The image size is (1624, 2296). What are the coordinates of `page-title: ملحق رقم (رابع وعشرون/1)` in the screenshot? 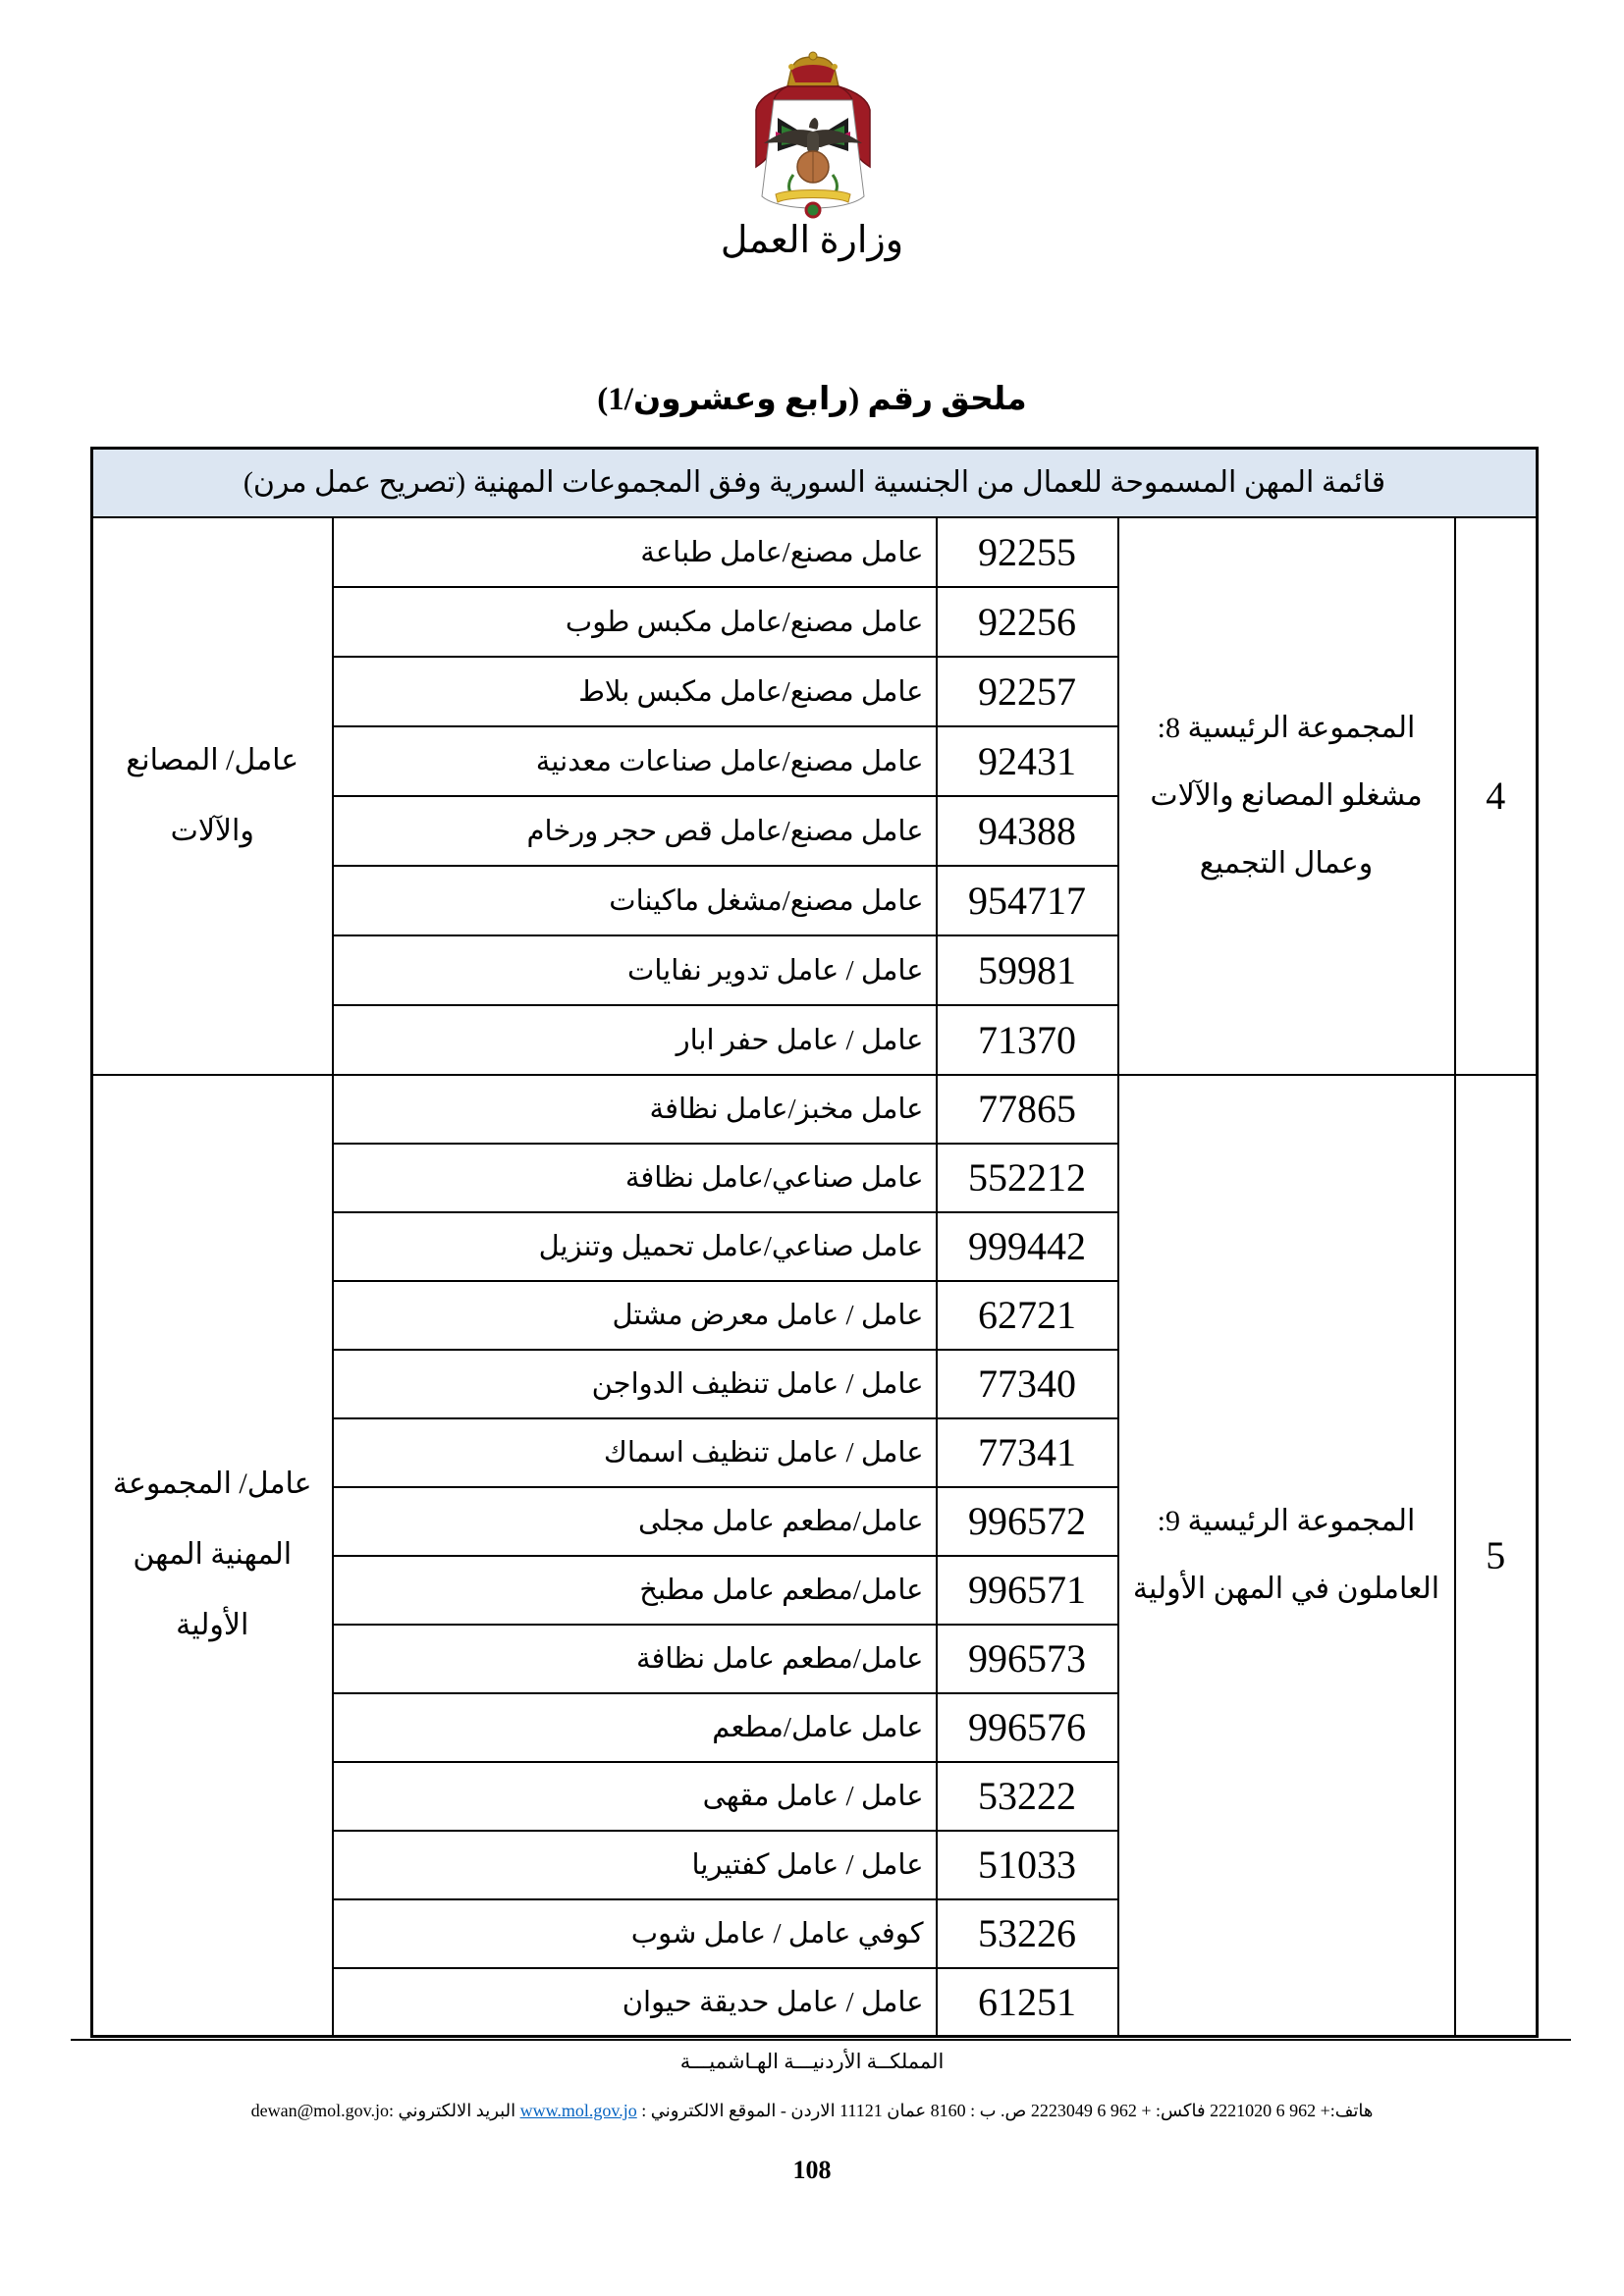 It's located at (812, 399).